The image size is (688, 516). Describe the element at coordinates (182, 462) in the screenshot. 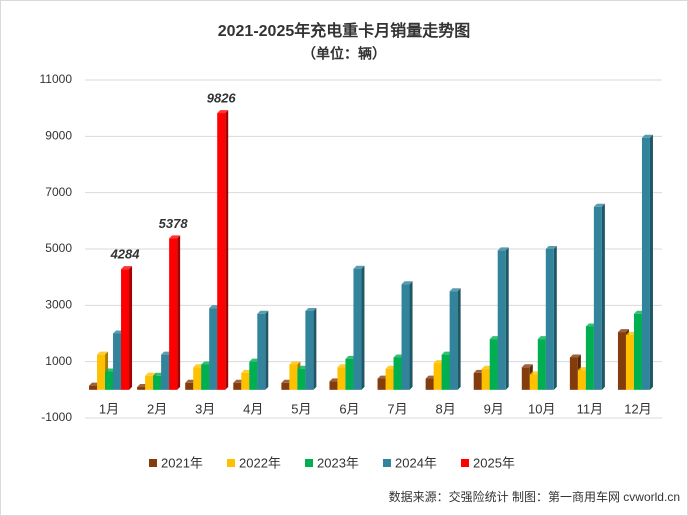

I see `legend-label: 2021年` at that location.